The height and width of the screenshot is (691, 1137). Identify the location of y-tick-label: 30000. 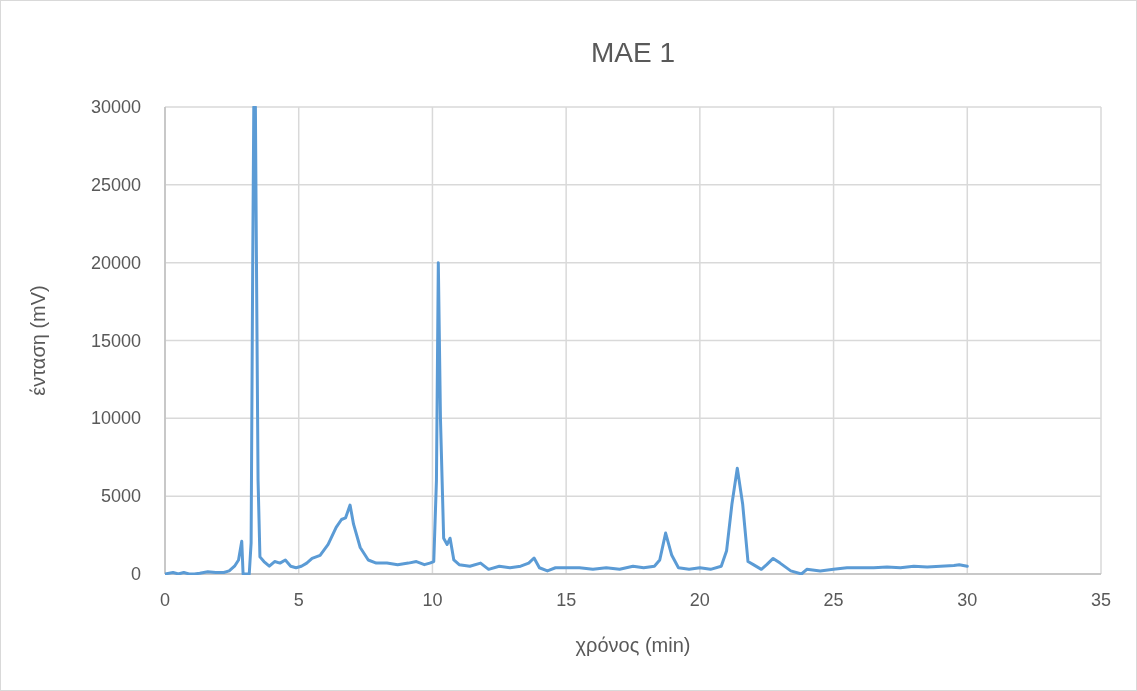
(115, 107).